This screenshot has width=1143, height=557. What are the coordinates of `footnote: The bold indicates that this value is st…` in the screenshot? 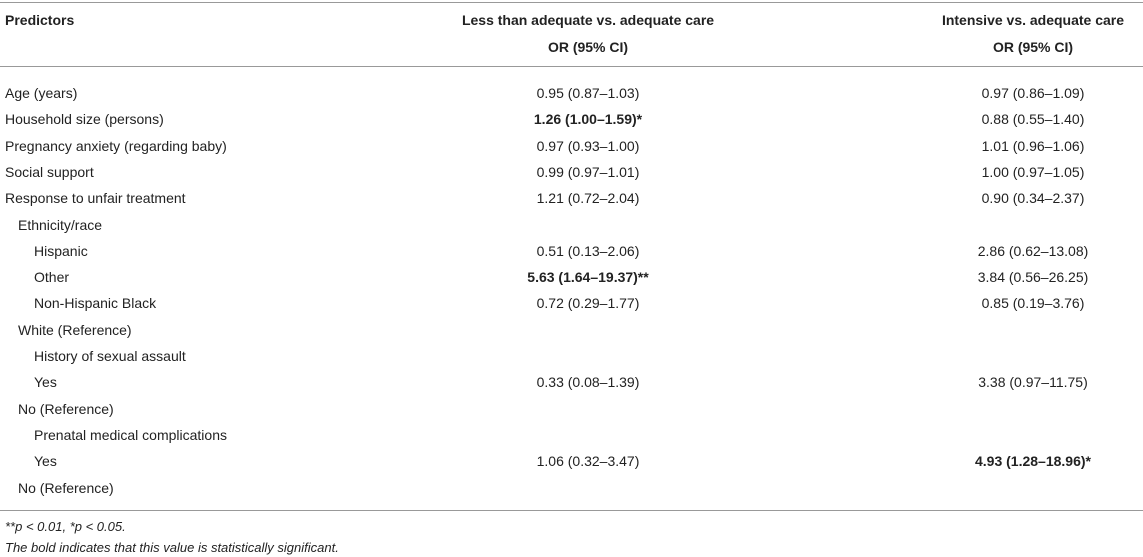 It's located at (172, 547).